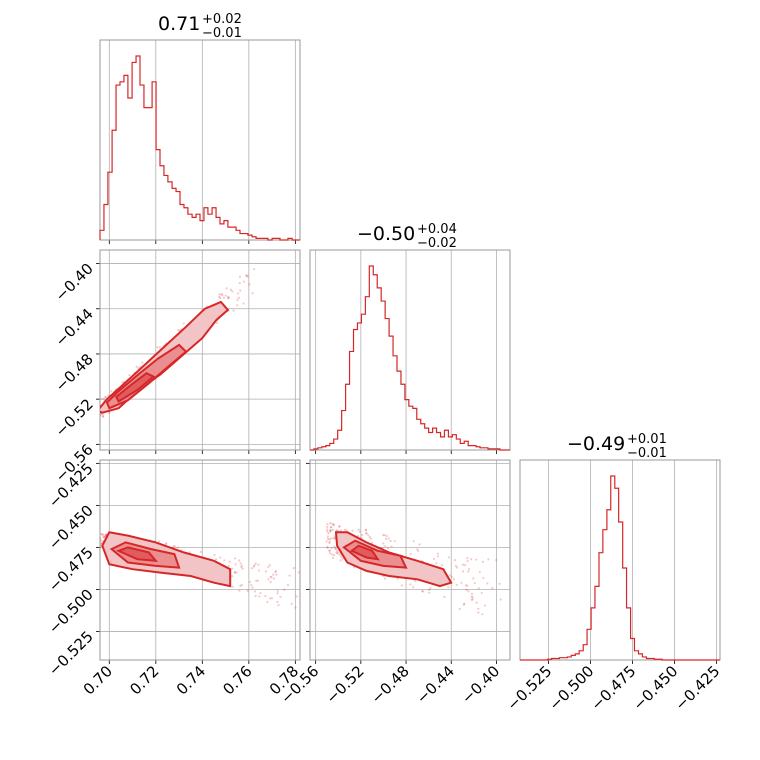 The width and height of the screenshot is (760, 760). I want to click on svg-text: −0.02, so click(437, 243).